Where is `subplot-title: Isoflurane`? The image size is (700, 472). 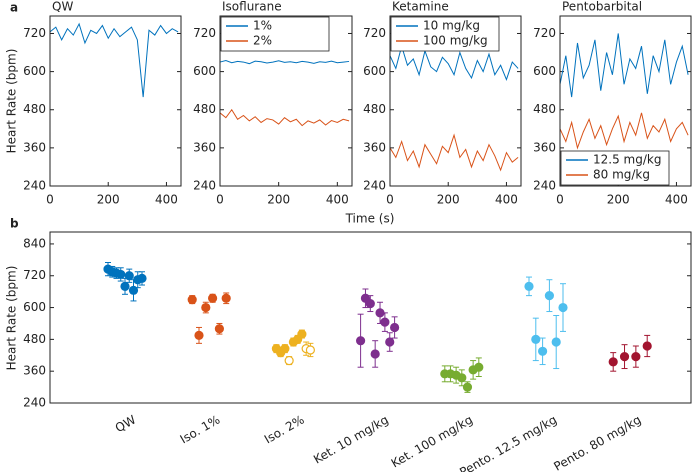 subplot-title: Isoflurane is located at coordinates (252, 7).